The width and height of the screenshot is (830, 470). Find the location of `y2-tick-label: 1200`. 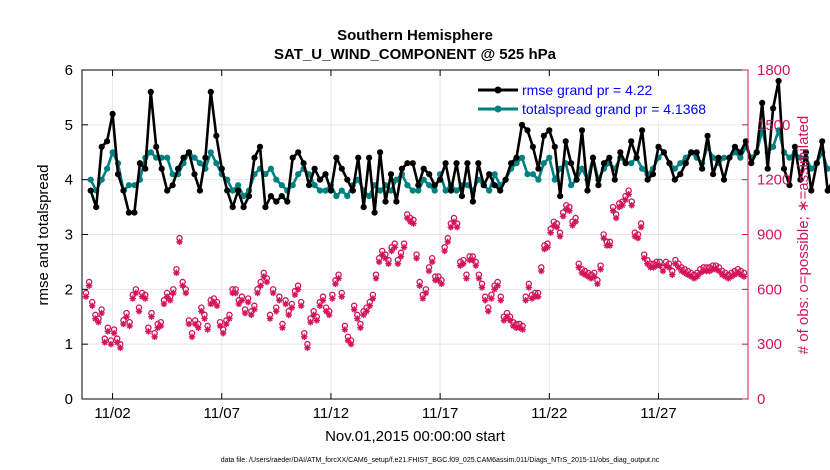

y2-tick-label: 1200 is located at coordinates (773, 180).